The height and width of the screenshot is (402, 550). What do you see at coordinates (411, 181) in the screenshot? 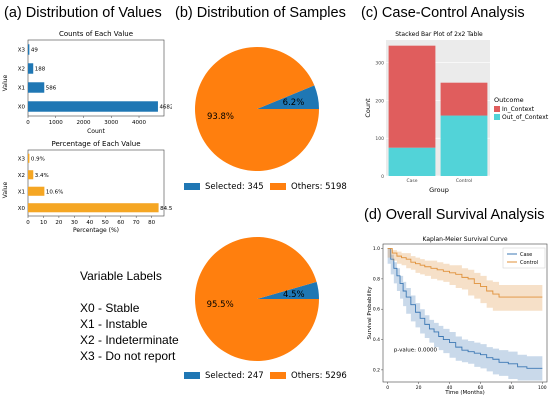
I see `x-tick-label: Case` at bounding box center [411, 181].